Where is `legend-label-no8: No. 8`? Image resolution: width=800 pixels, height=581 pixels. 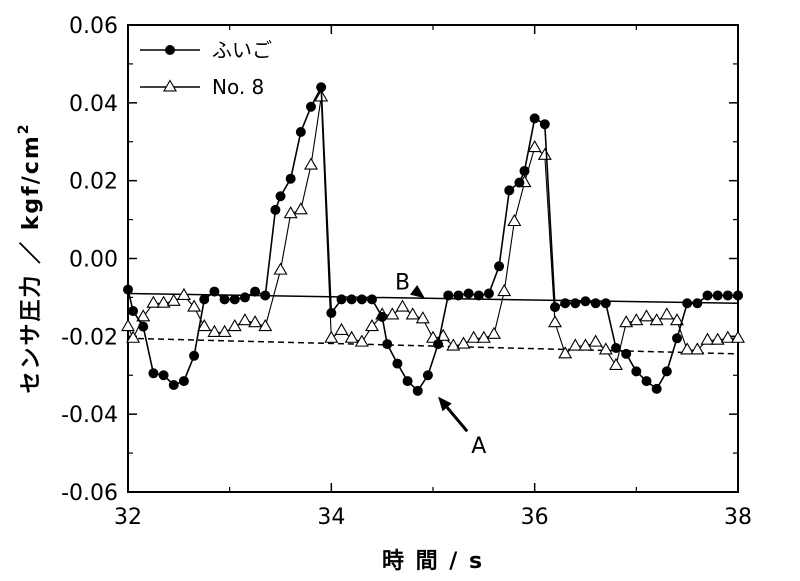
legend-label-no8: No. 8 is located at coordinates (238, 87).